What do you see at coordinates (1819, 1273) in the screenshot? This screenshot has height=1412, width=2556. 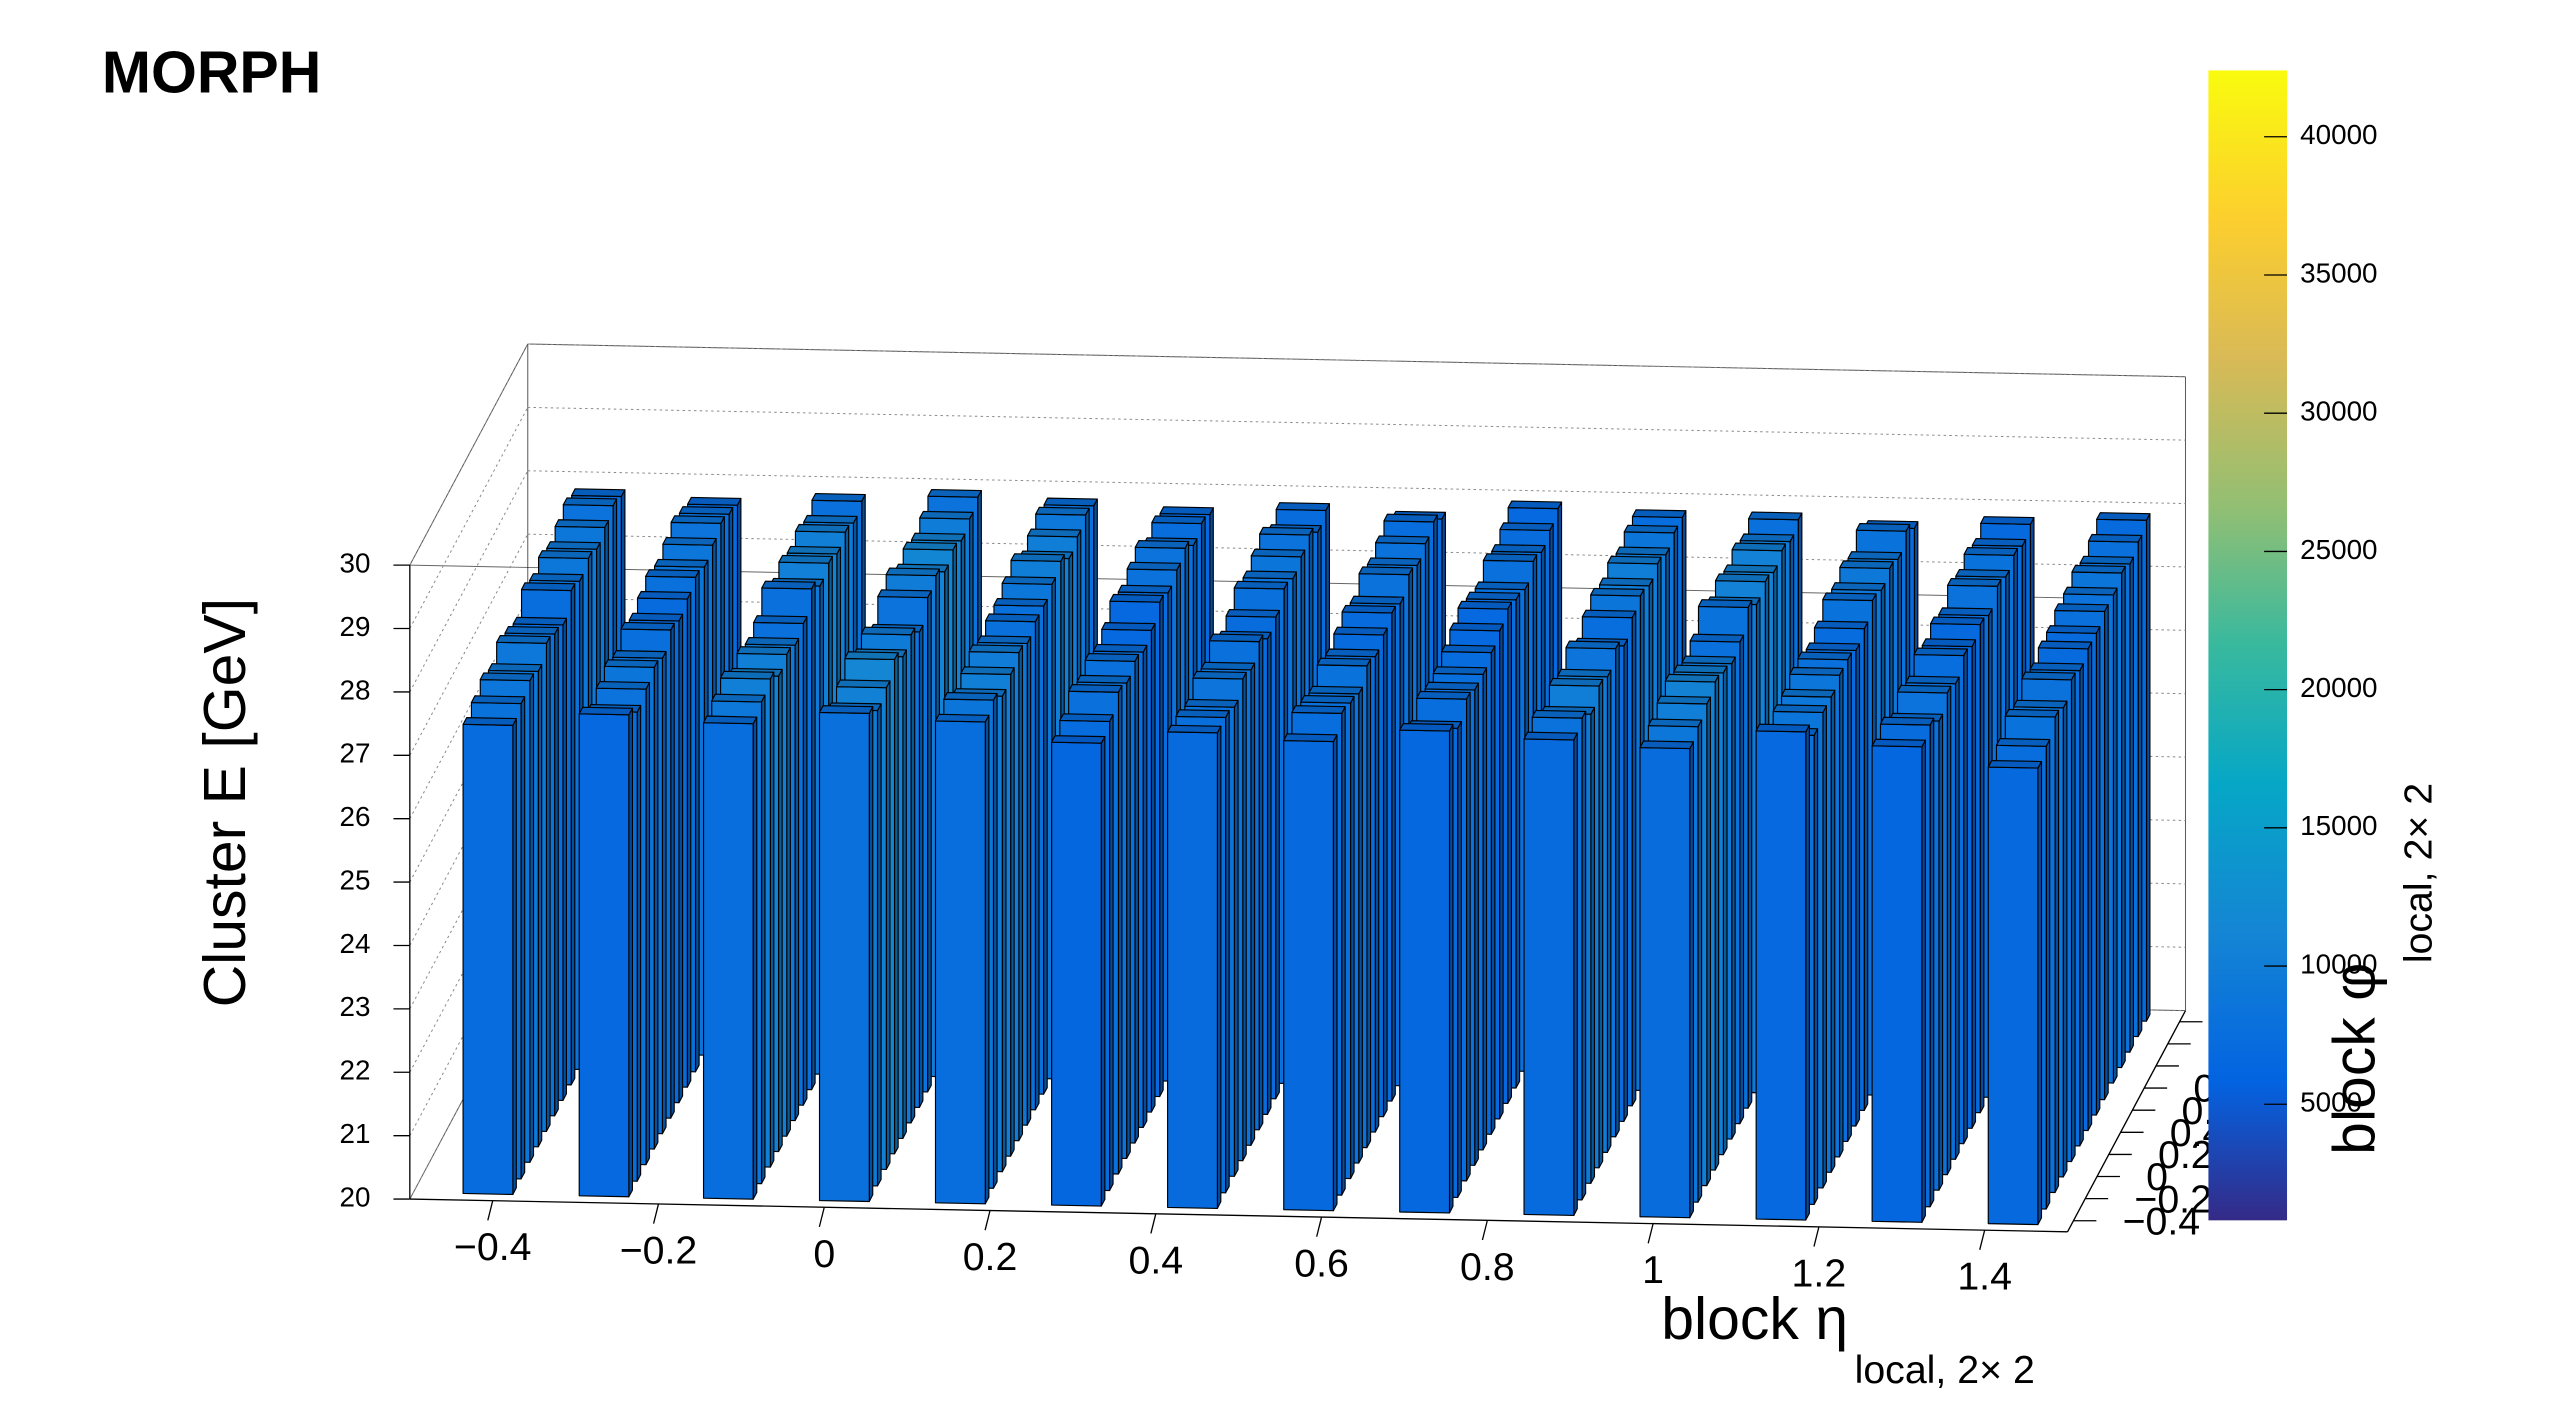 I see `x-tick-label: 1.2` at bounding box center [1819, 1273].